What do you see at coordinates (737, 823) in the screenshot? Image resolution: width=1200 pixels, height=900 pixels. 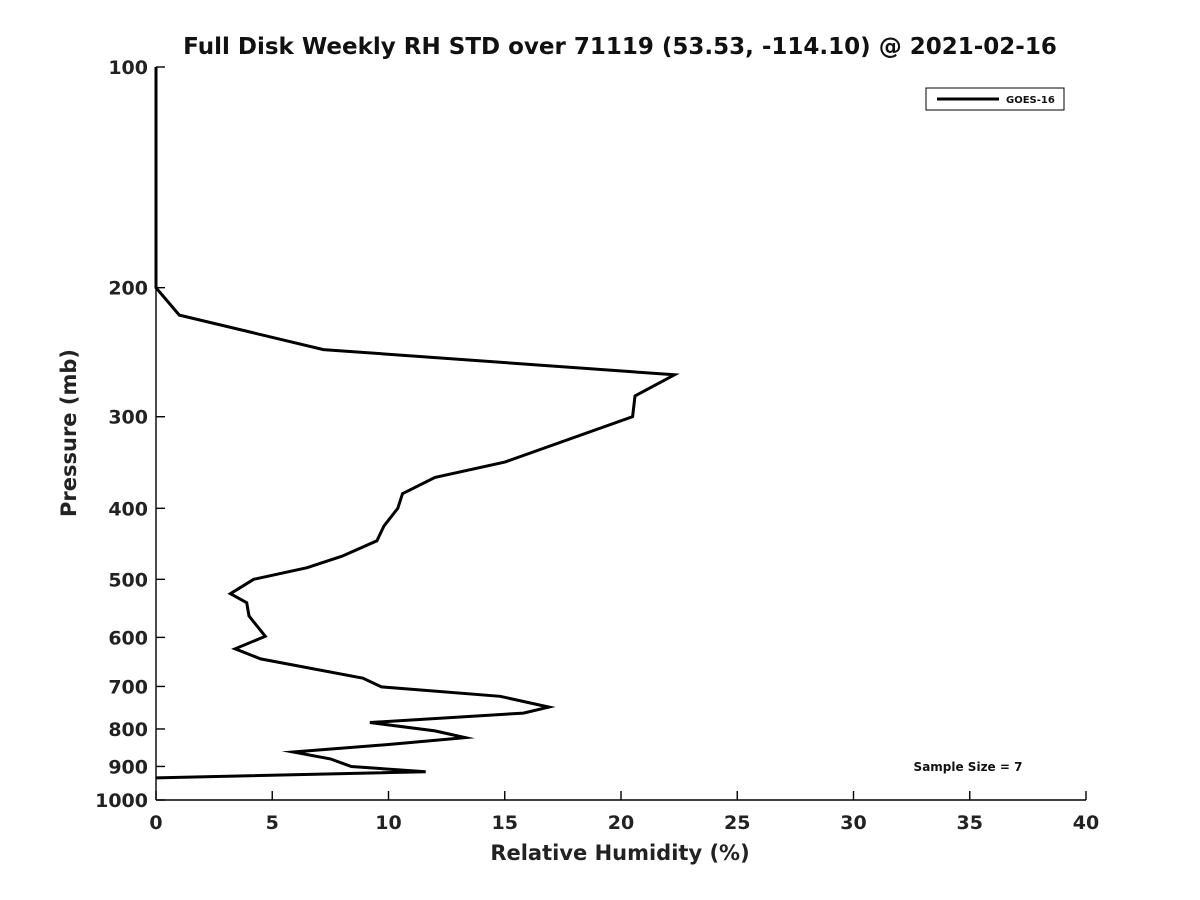 I see `x-tick-label: 25` at bounding box center [737, 823].